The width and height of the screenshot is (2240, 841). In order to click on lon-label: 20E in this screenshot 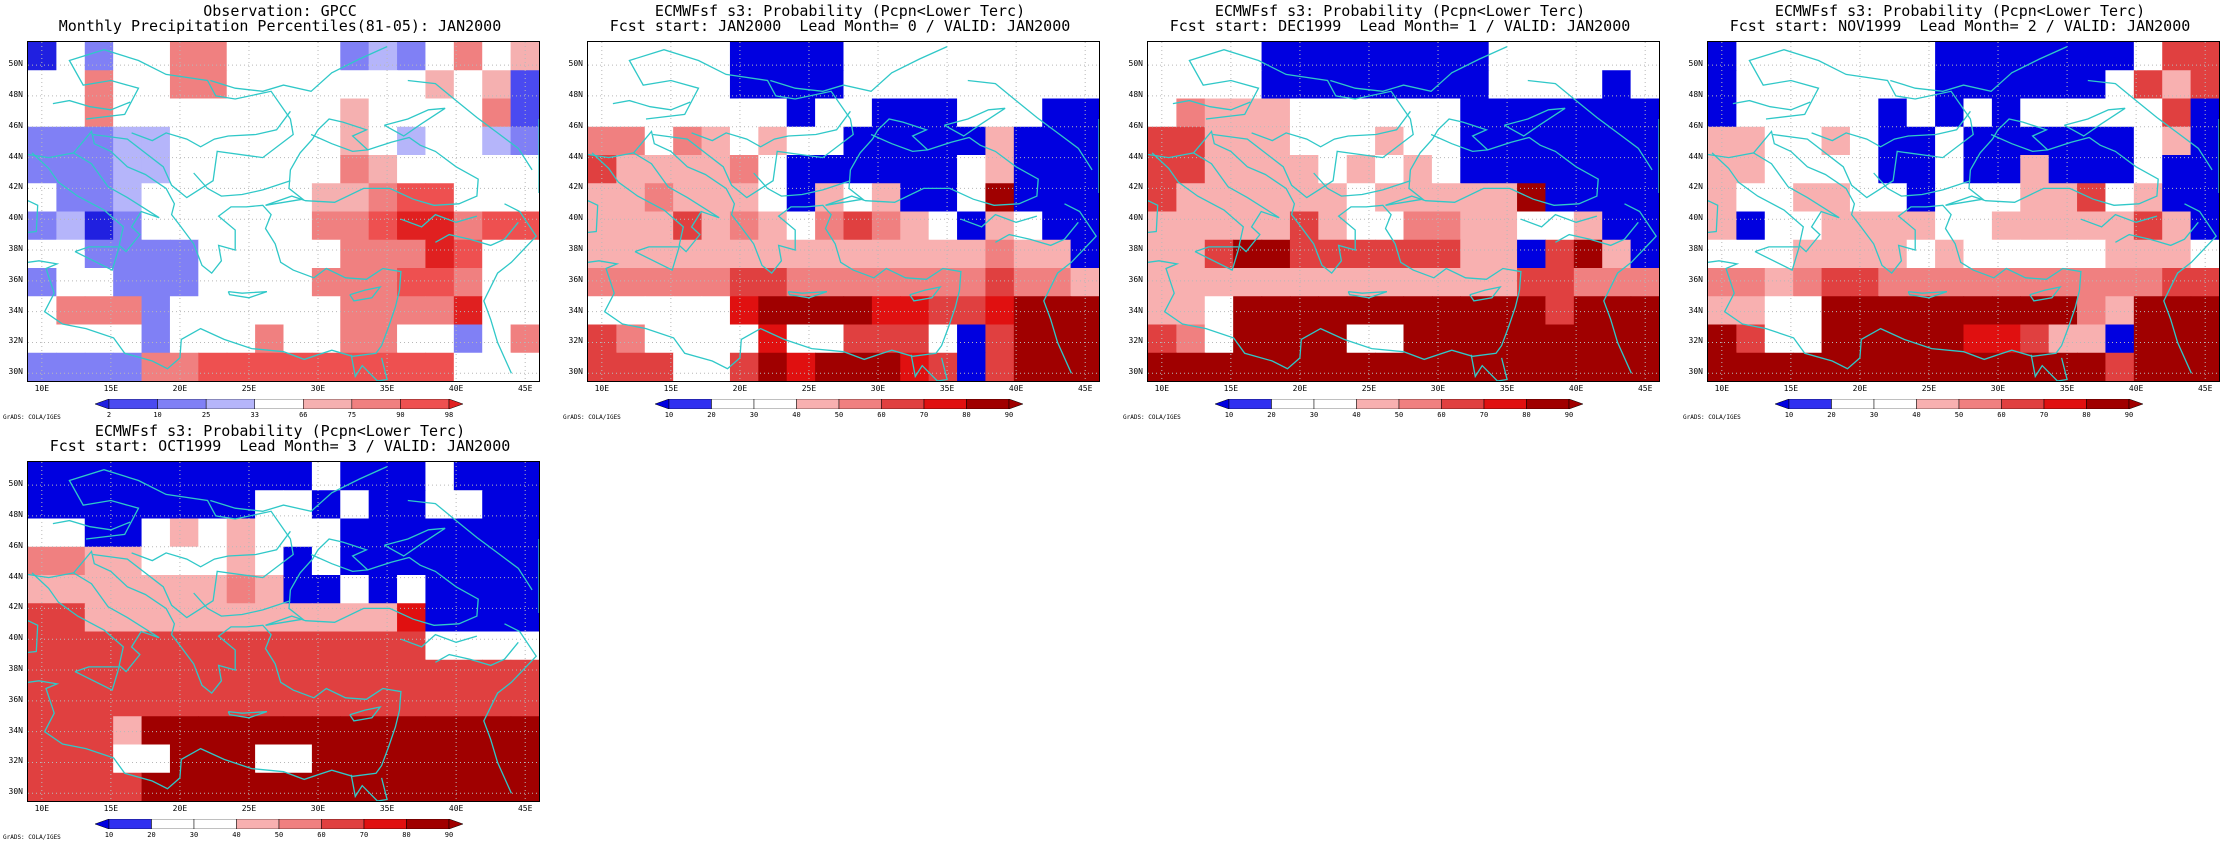, I will do `click(1300, 388)`.